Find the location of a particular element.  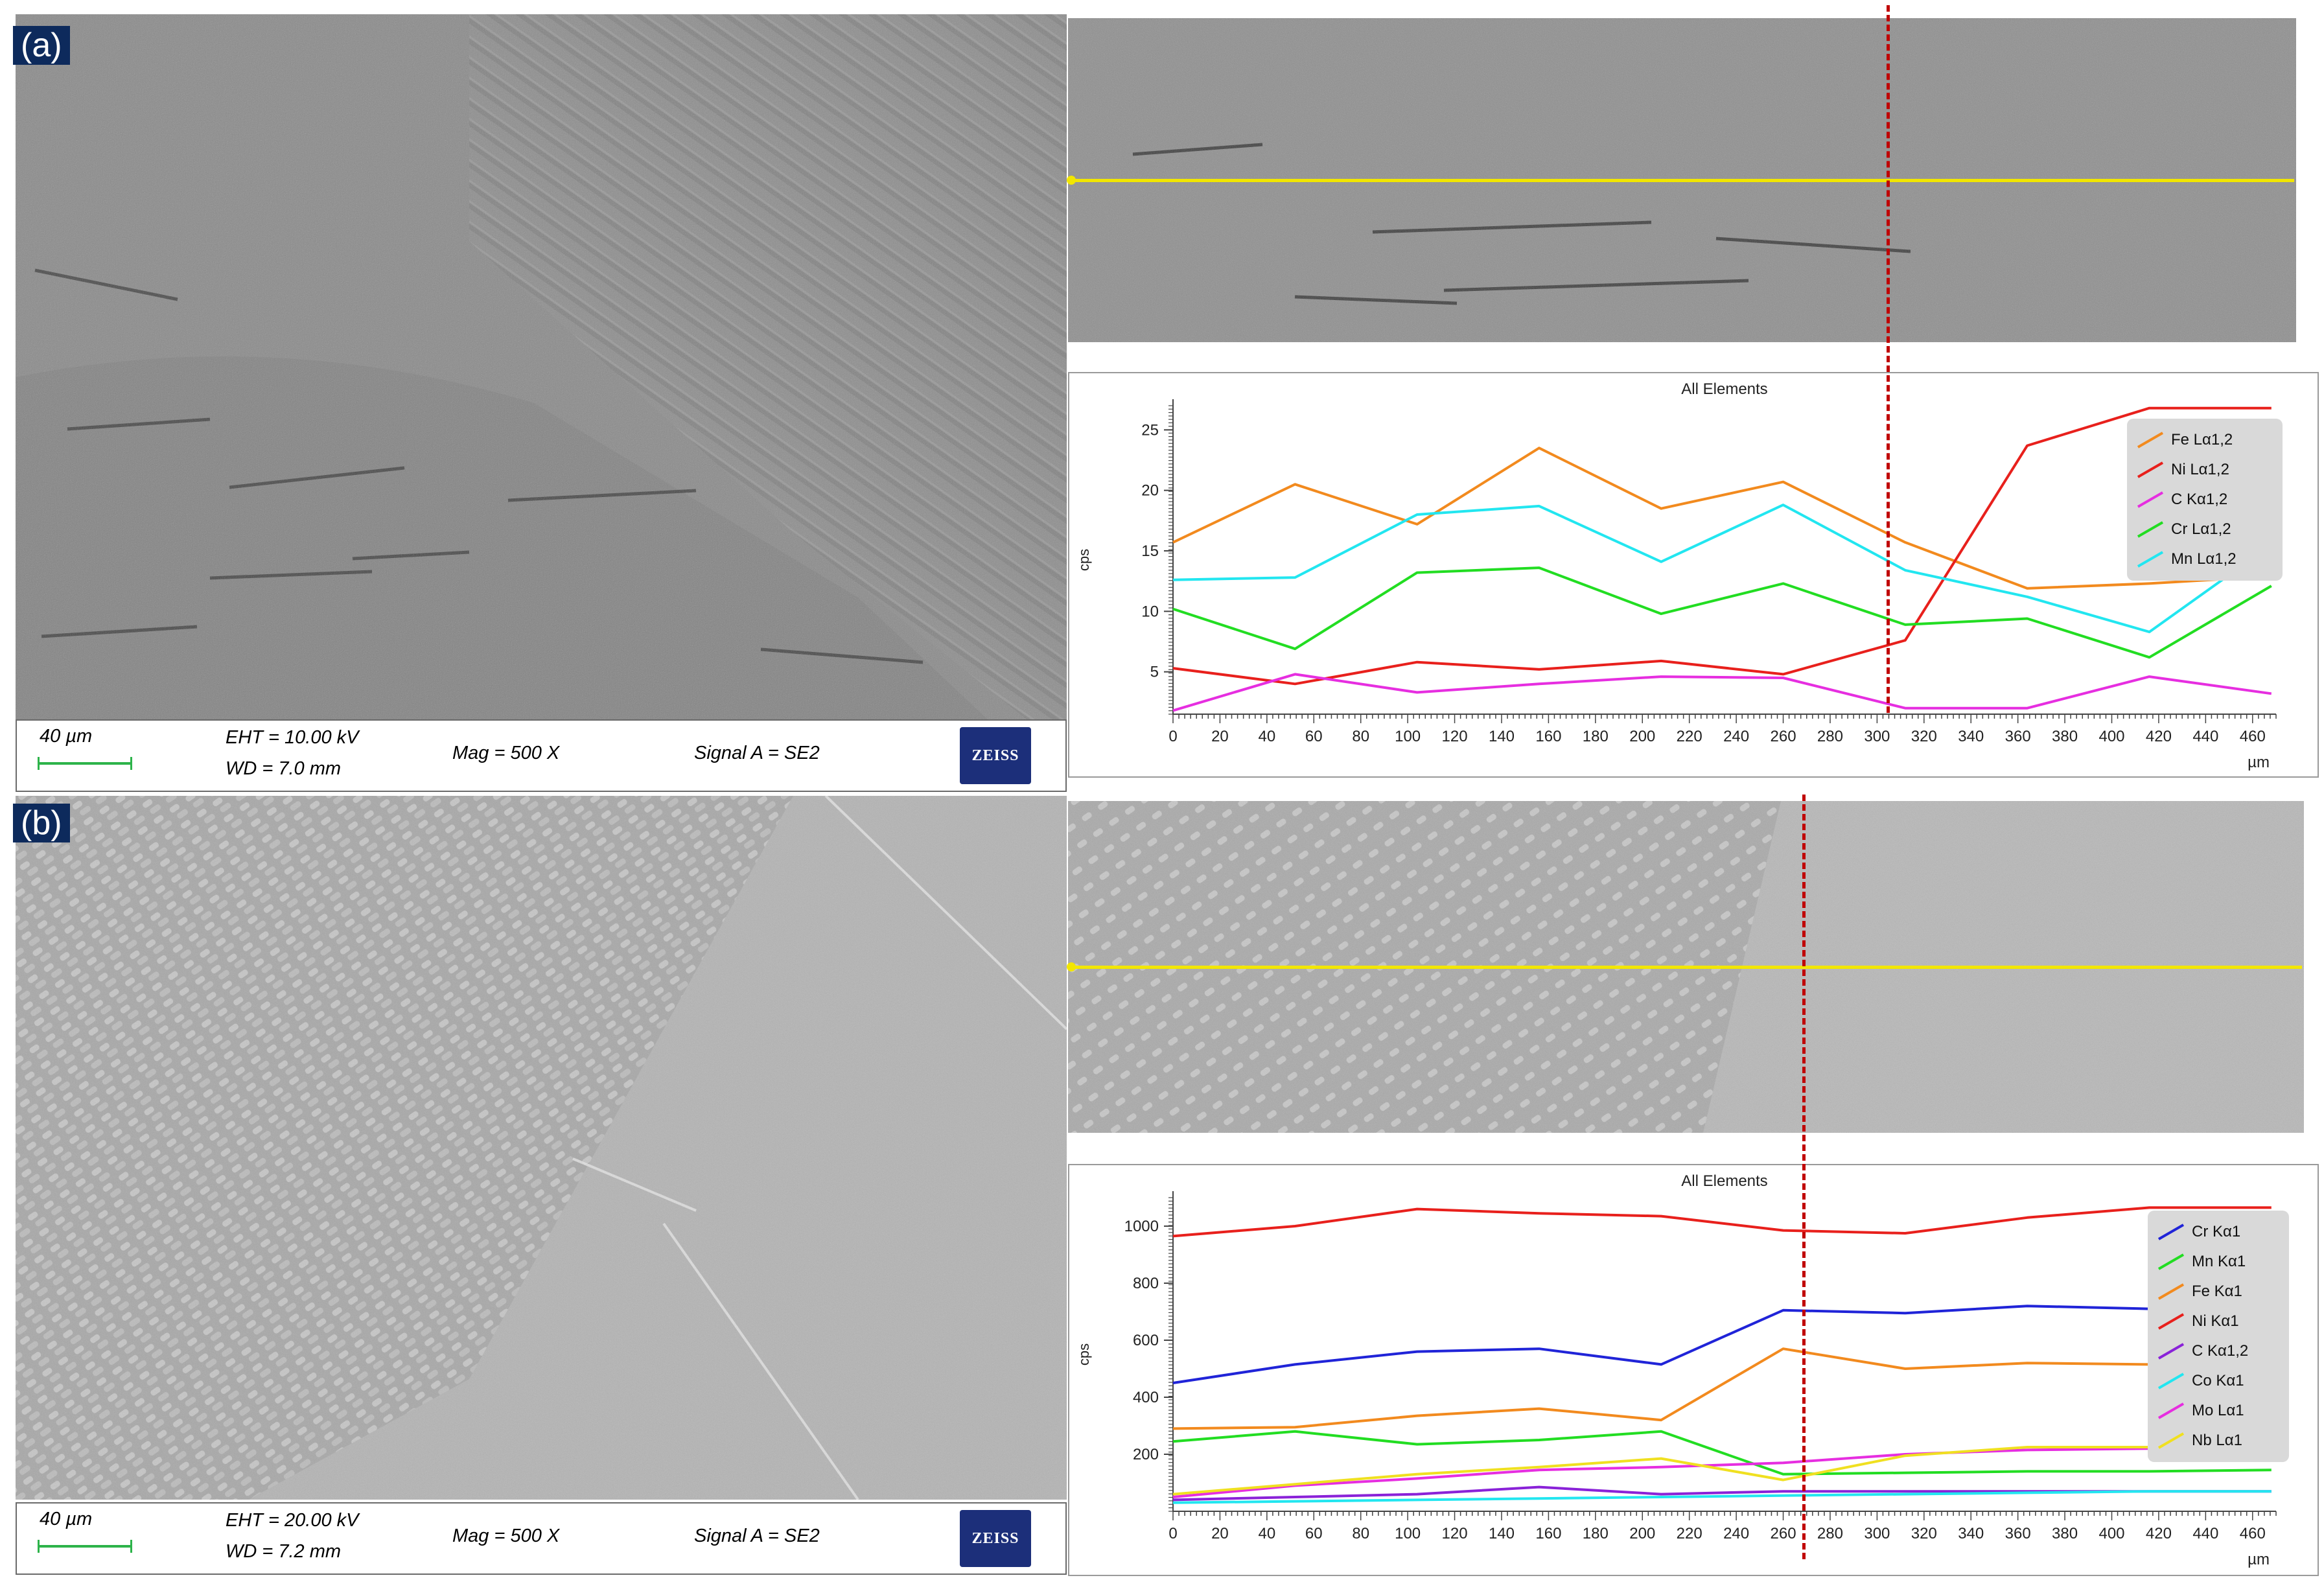

legend-item: Ni Kα1 is located at coordinates (2218, 1321).